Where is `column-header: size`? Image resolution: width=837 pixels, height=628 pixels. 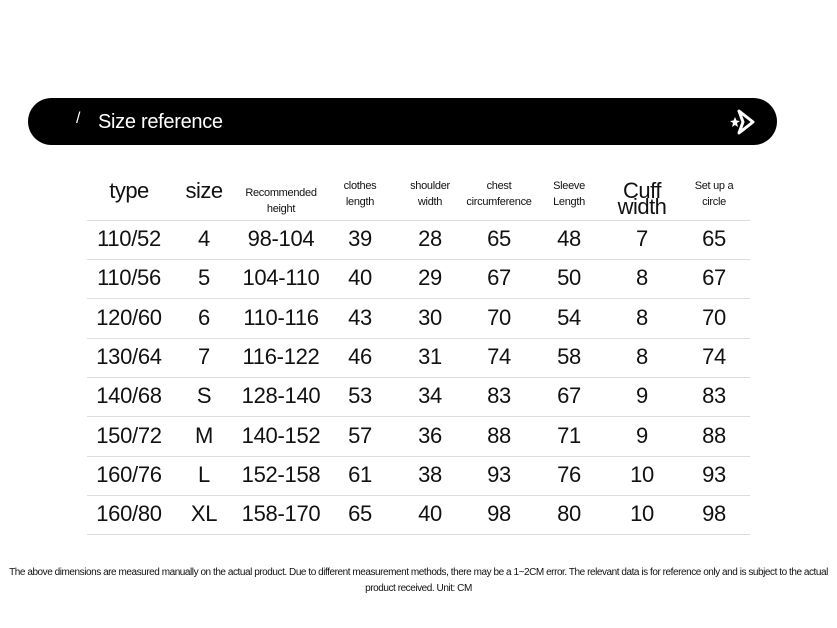
column-header: size is located at coordinates (204, 190).